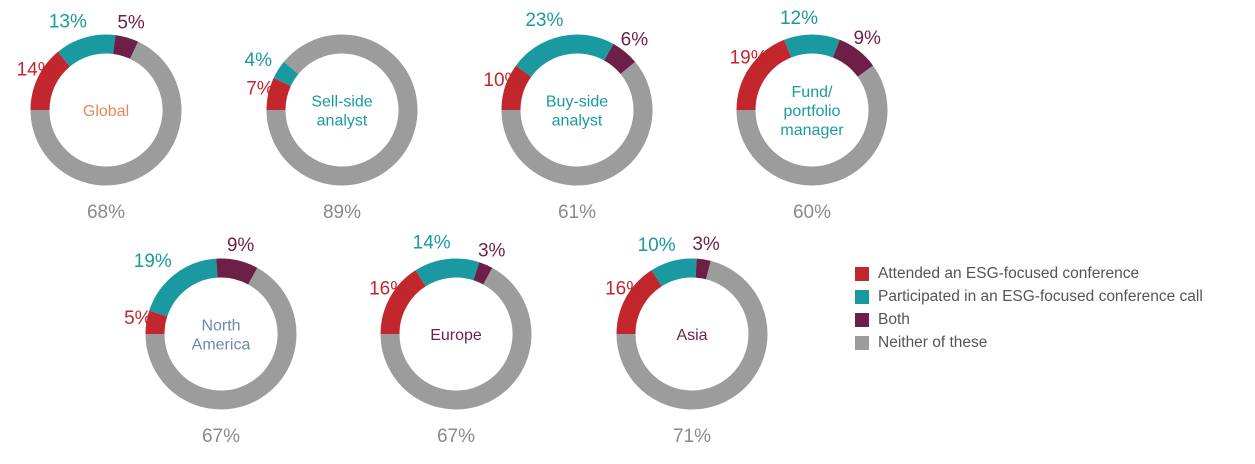  I want to click on donut-chart-0: 14% 13% 5% 68% Global, so click(99, 117).